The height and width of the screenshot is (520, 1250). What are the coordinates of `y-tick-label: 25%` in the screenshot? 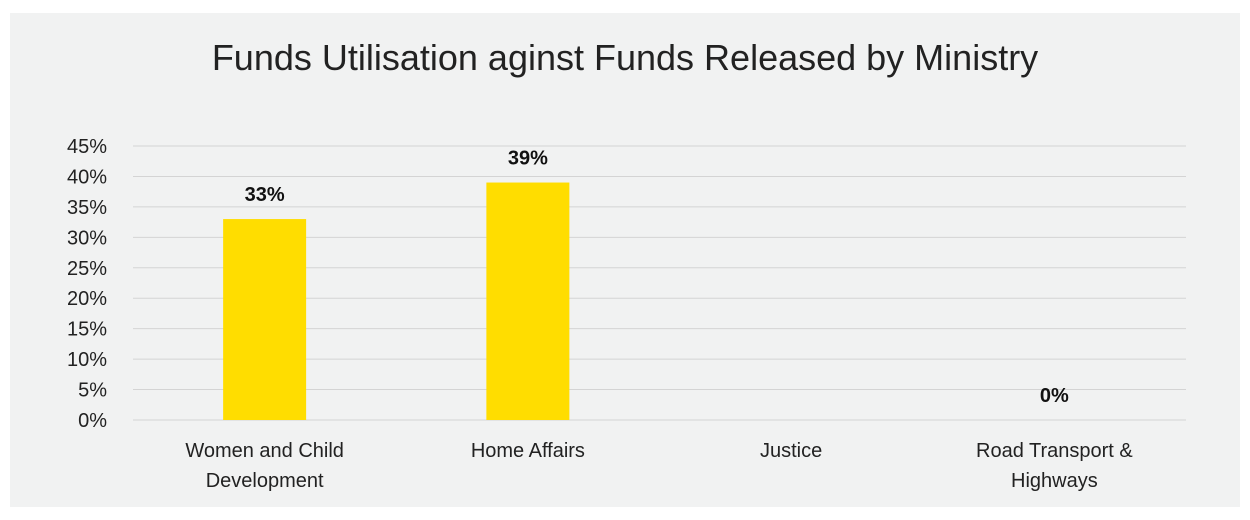 It's located at (87, 269).